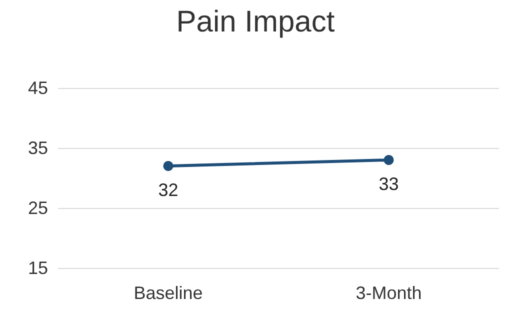 Image resolution: width=511 pixels, height=320 pixels. What do you see at coordinates (256, 22) in the screenshot?
I see `chart-title: Pain Impact` at bounding box center [256, 22].